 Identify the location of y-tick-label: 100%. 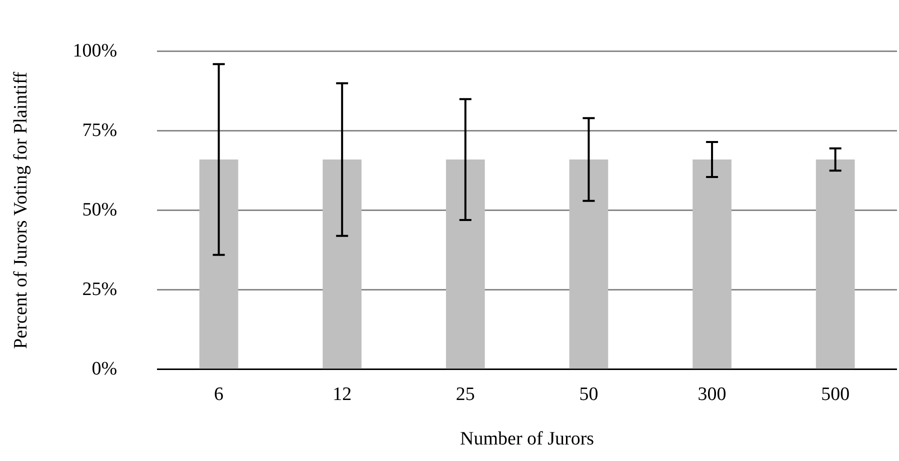
(95, 51).